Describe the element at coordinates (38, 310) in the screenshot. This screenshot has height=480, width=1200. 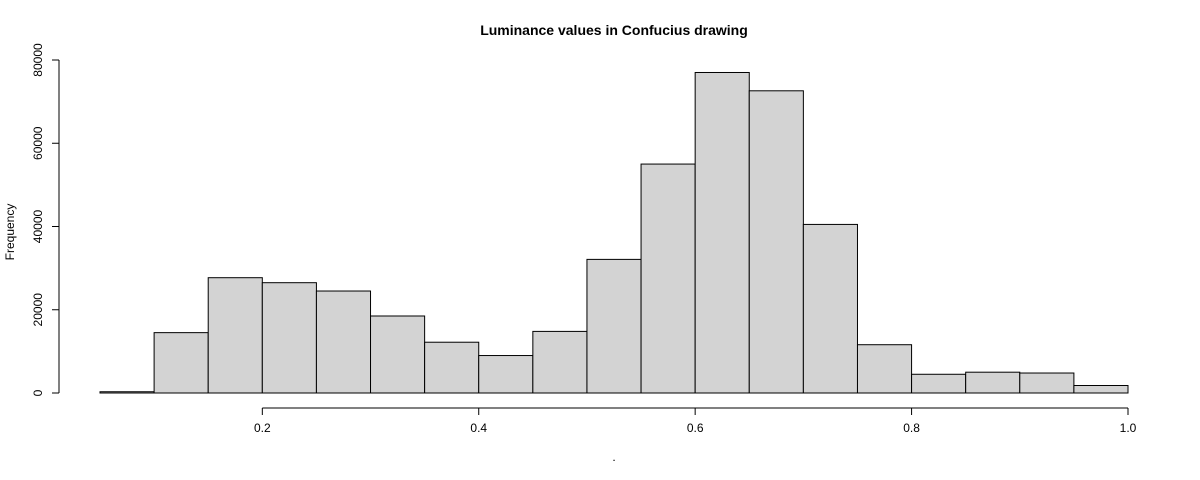
I see `y-tick-label-1: 20000` at that location.